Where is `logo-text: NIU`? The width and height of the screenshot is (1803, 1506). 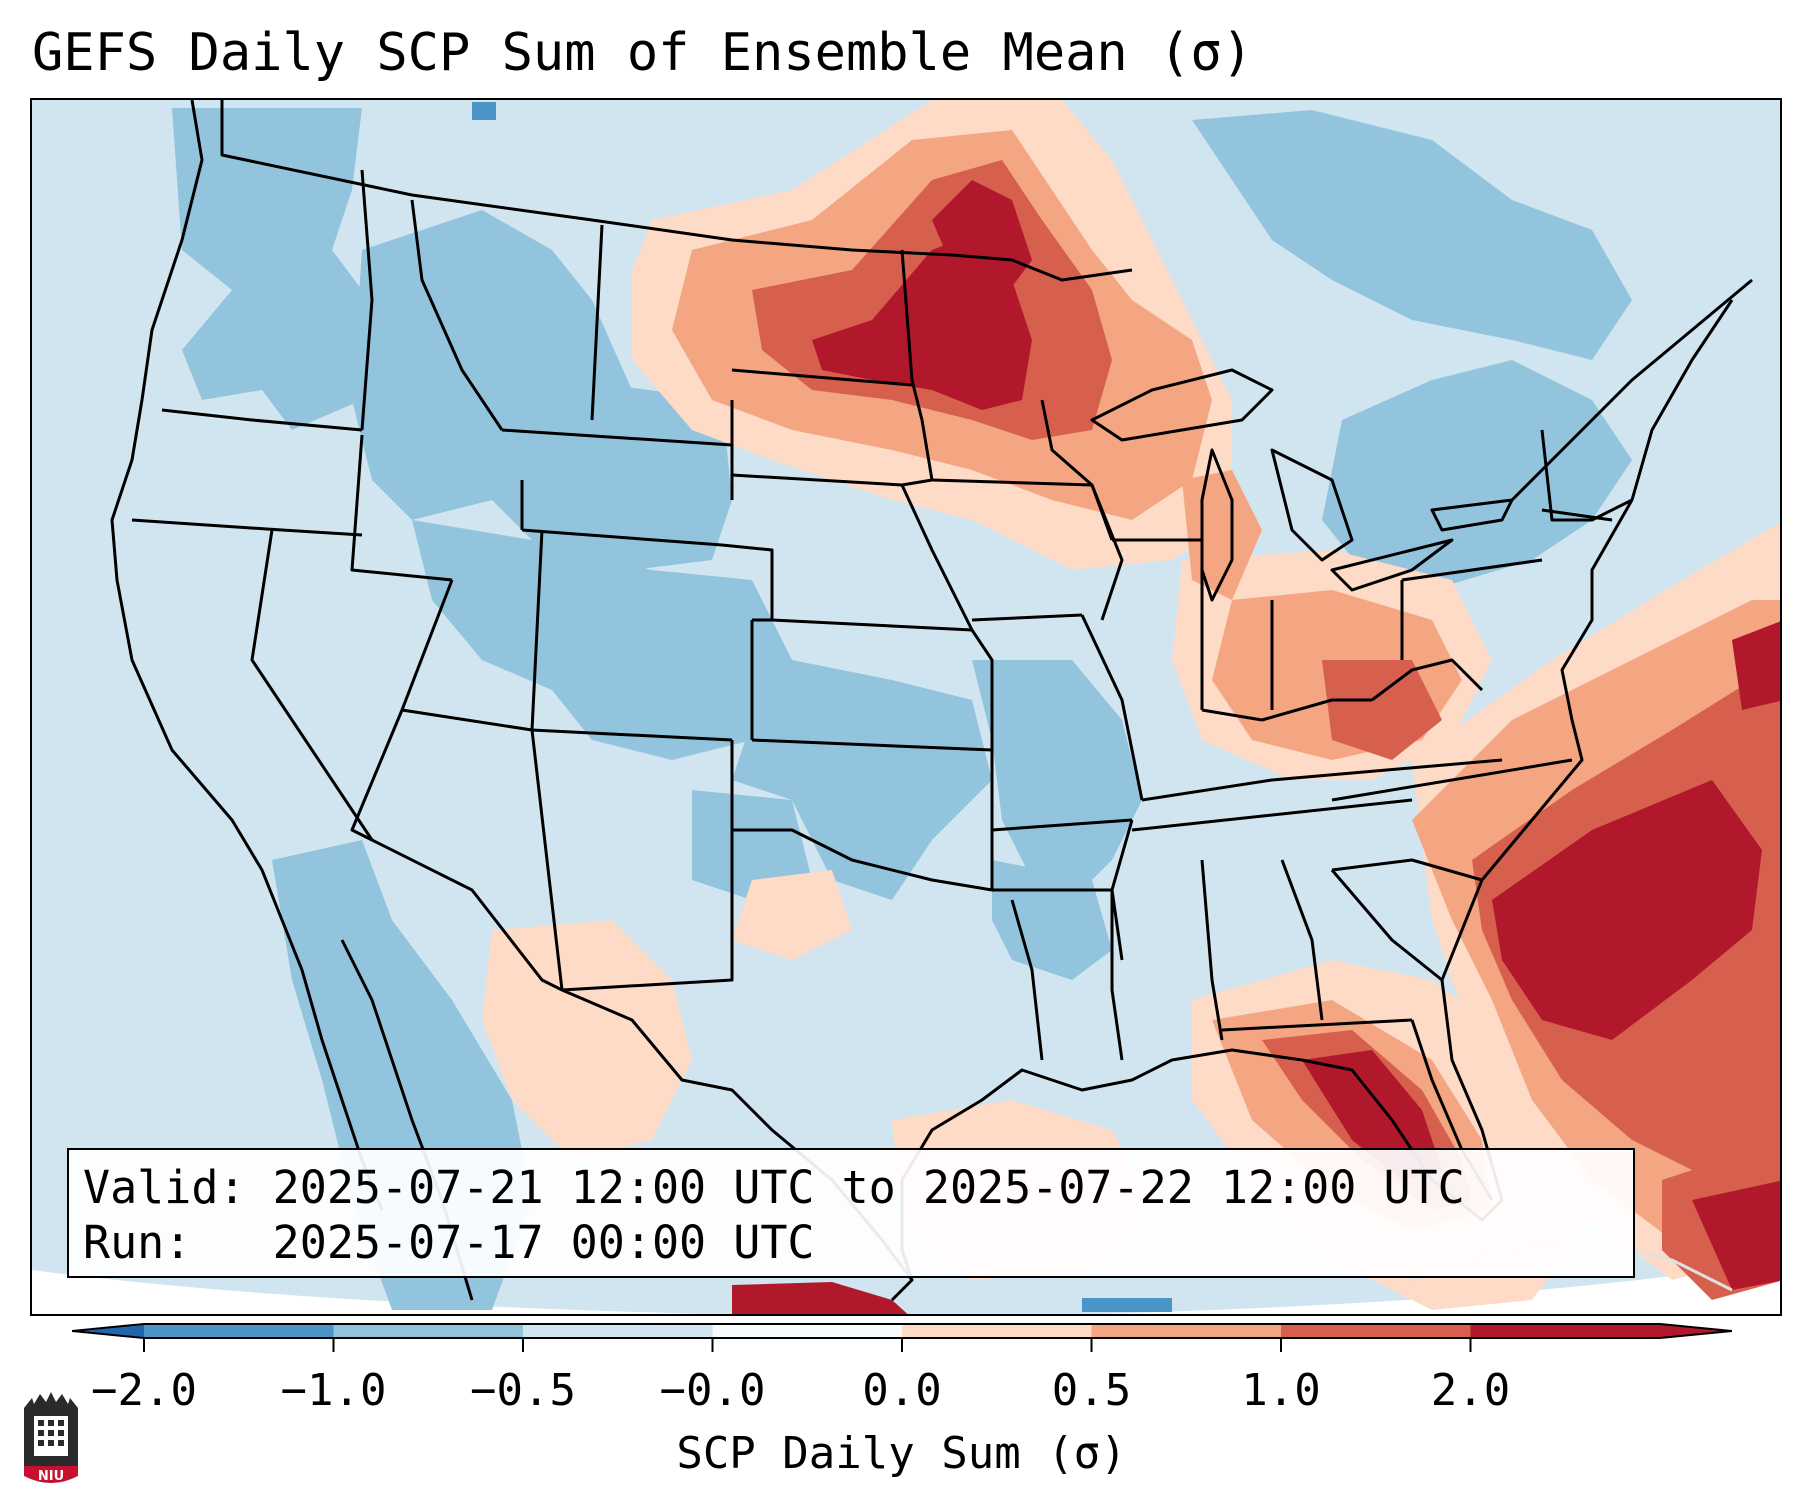
logo-text: NIU is located at coordinates (51, 1476).